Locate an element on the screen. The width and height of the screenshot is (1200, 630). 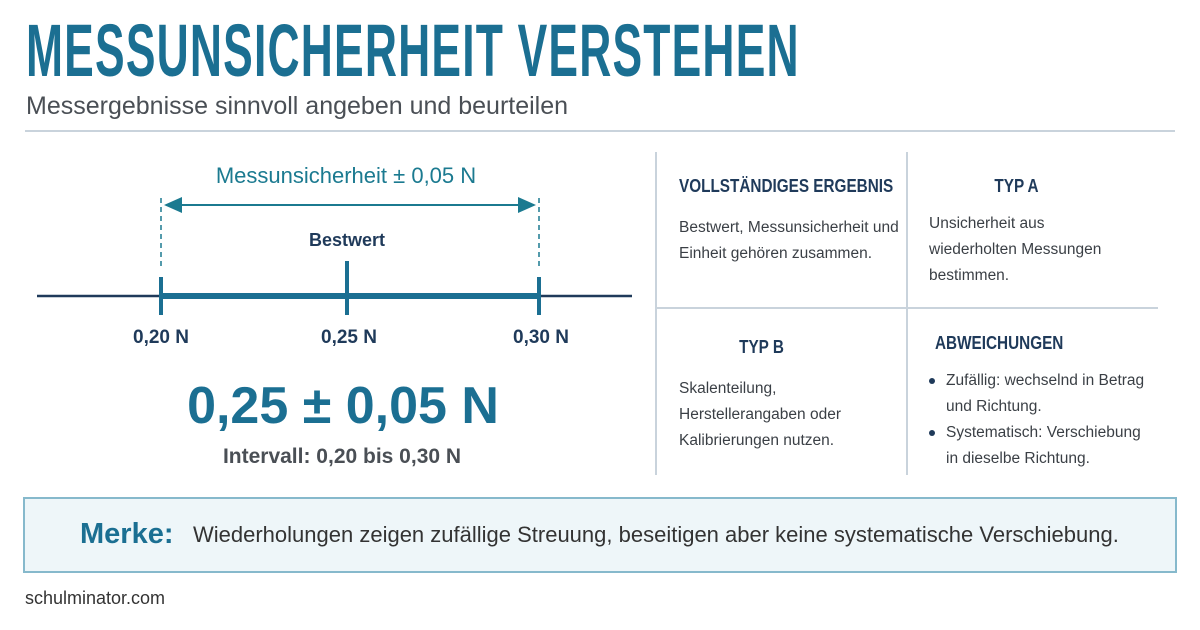
interval: Intervall: 0,20 bis 0,30 N is located at coordinates (342, 456).